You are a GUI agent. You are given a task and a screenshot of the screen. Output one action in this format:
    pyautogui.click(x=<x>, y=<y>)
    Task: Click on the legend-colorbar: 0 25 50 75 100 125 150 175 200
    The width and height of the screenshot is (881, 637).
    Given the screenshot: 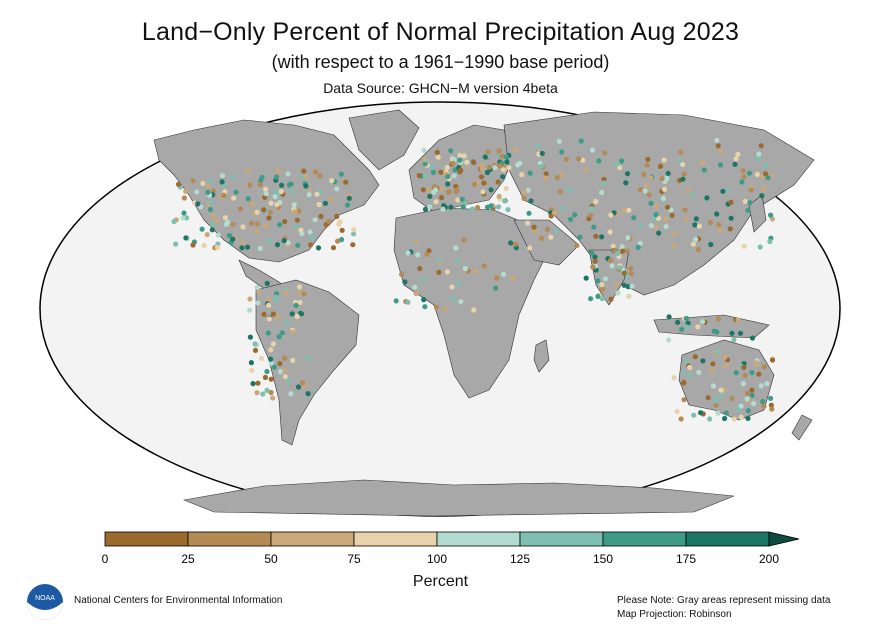 What is the action you would take?
    pyautogui.click(x=451, y=548)
    